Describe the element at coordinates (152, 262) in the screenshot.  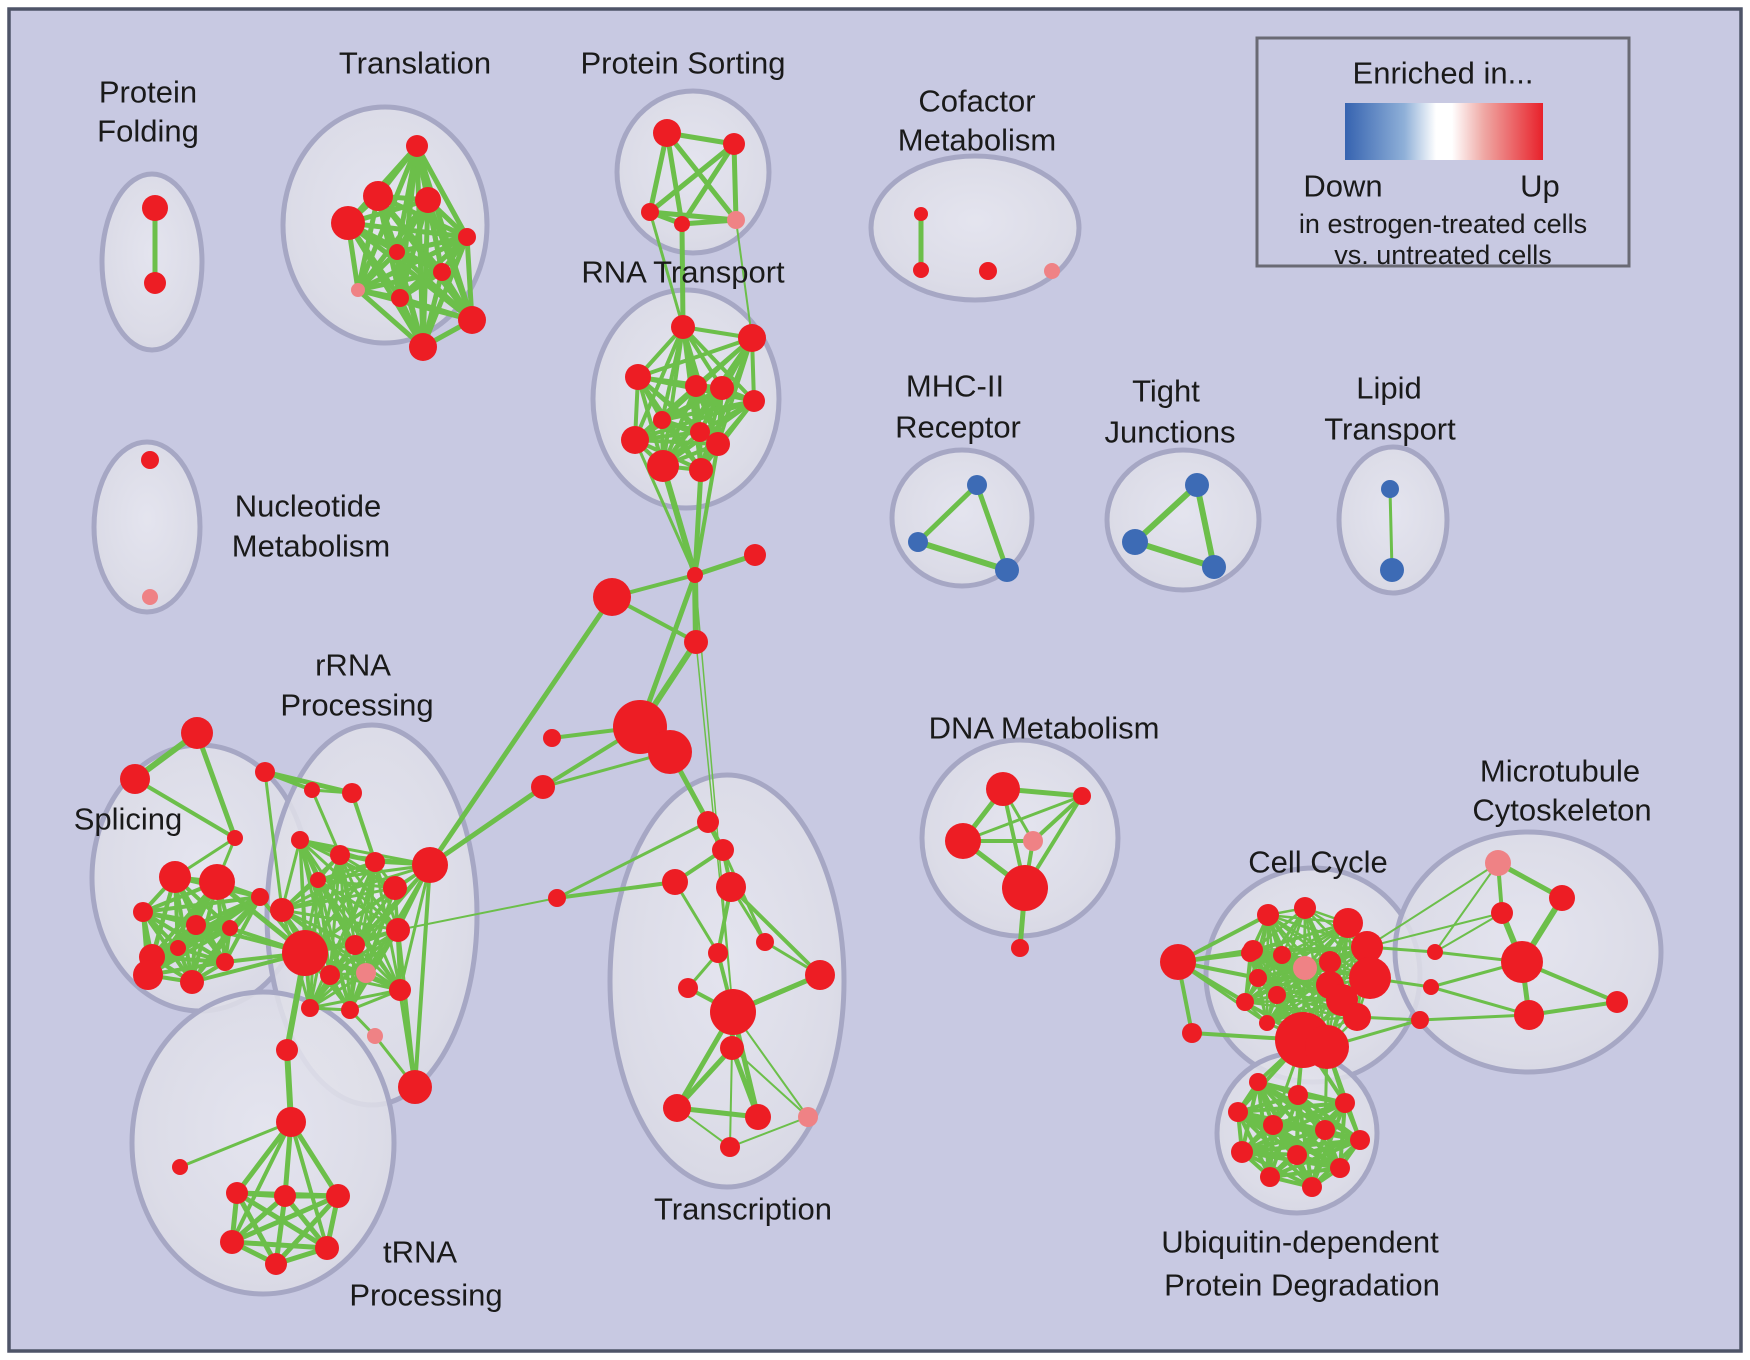
I see `cluster-protein-folding` at that location.